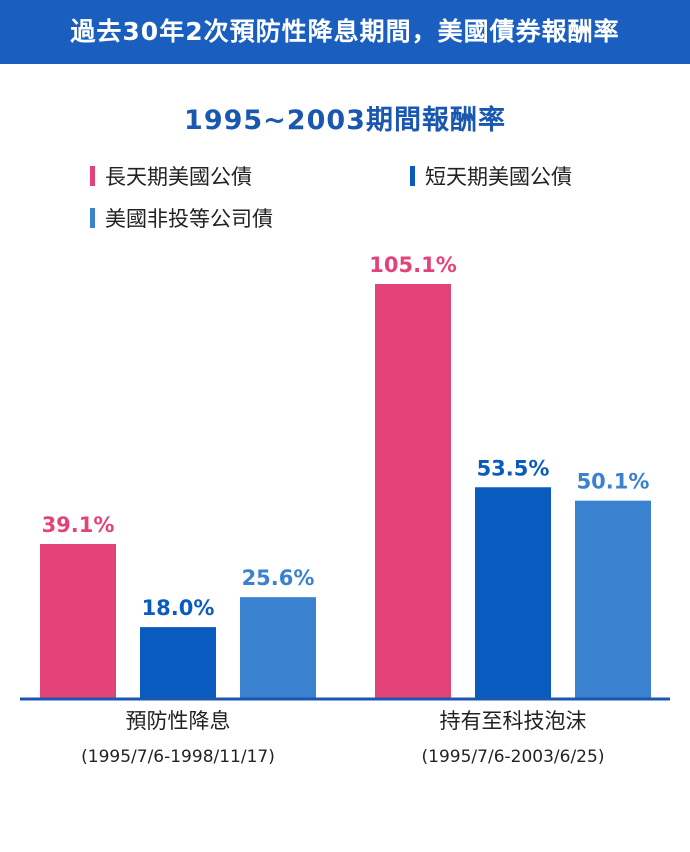  What do you see at coordinates (498, 177) in the screenshot?
I see `legend-label-short-treasury: 短天期美國公債` at bounding box center [498, 177].